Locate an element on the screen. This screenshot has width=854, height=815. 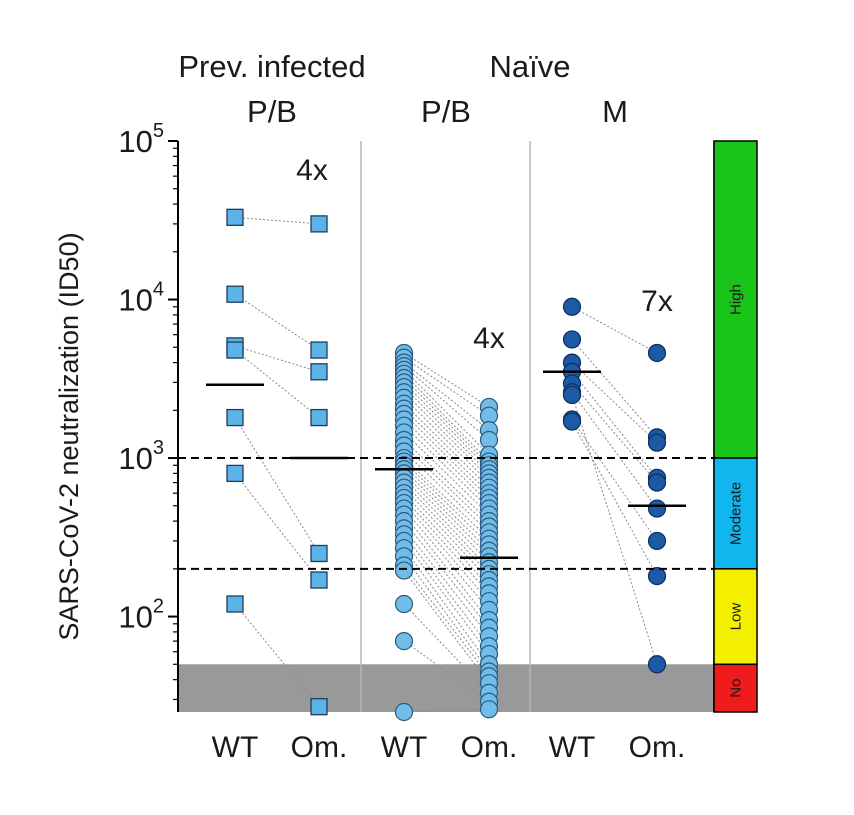
y-tick-label-exponent: 3 is located at coordinates (158, 448).